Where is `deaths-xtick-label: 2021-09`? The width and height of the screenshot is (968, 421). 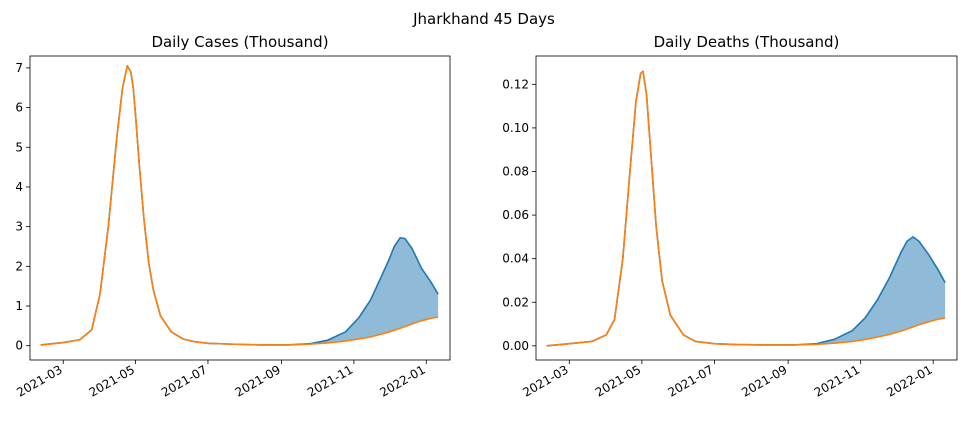
deaths-xtick-label: 2021-09 is located at coordinates (764, 380).